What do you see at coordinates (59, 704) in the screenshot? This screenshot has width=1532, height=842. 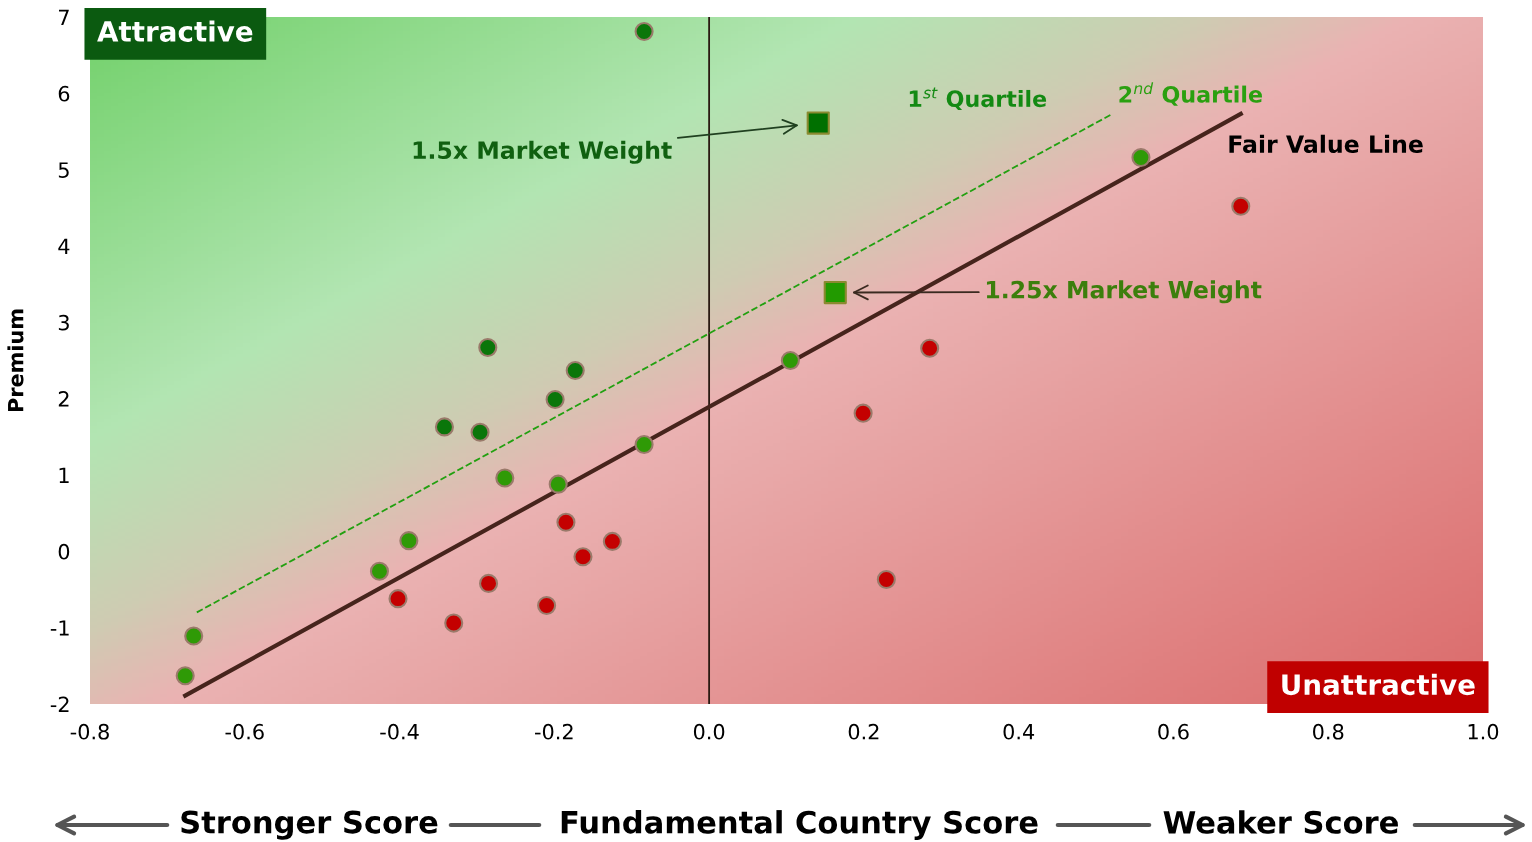 I see `y-tick-label: -2` at bounding box center [59, 704].